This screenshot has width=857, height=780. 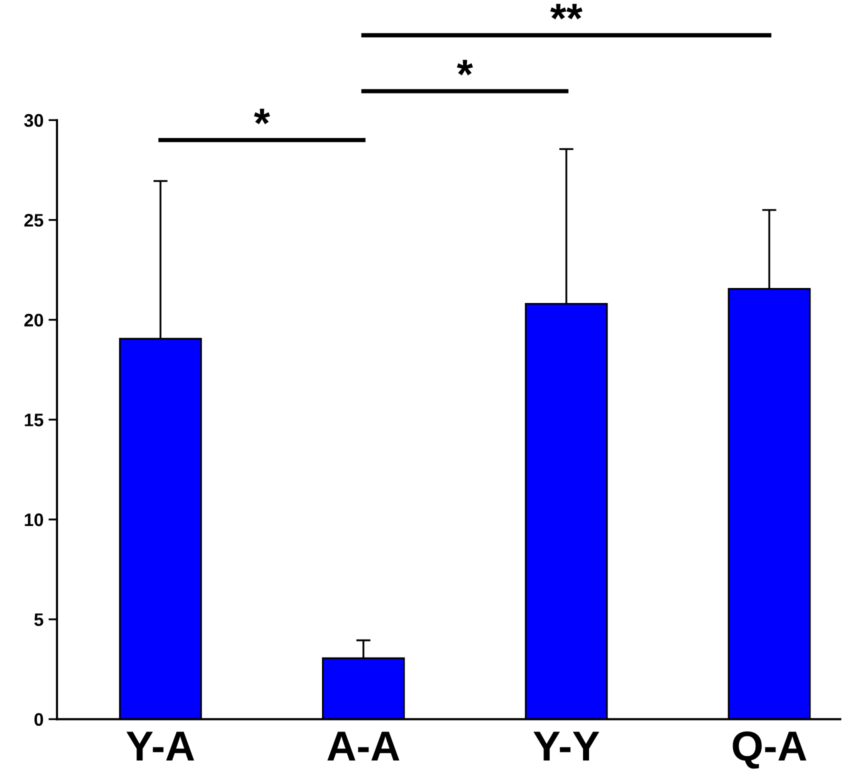 I want to click on x-tick-label: Y-A, so click(x=160, y=746).